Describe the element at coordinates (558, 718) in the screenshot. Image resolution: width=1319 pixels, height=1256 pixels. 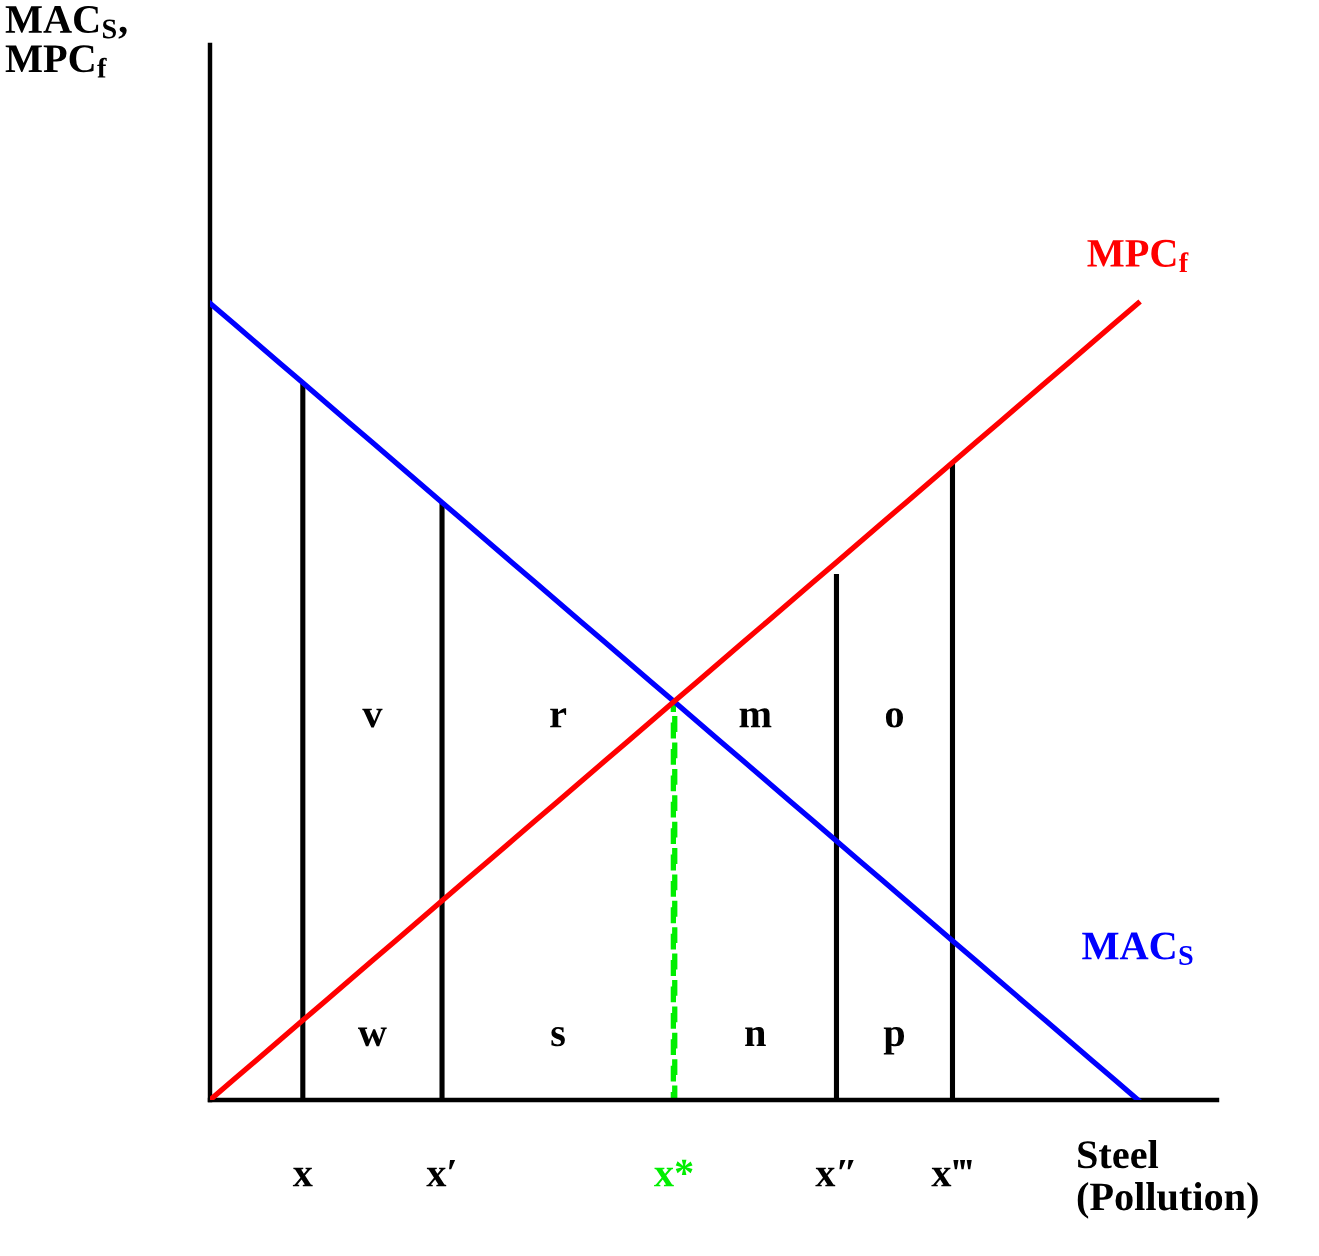
I see `annotation: r` at that location.